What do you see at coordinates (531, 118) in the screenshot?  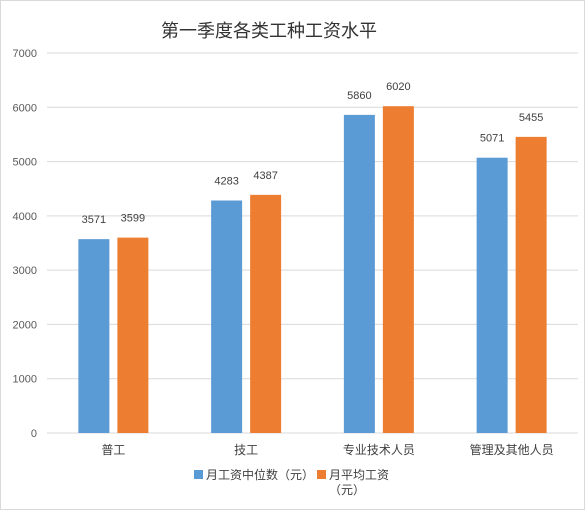 I see `data-label: 5455` at bounding box center [531, 118].